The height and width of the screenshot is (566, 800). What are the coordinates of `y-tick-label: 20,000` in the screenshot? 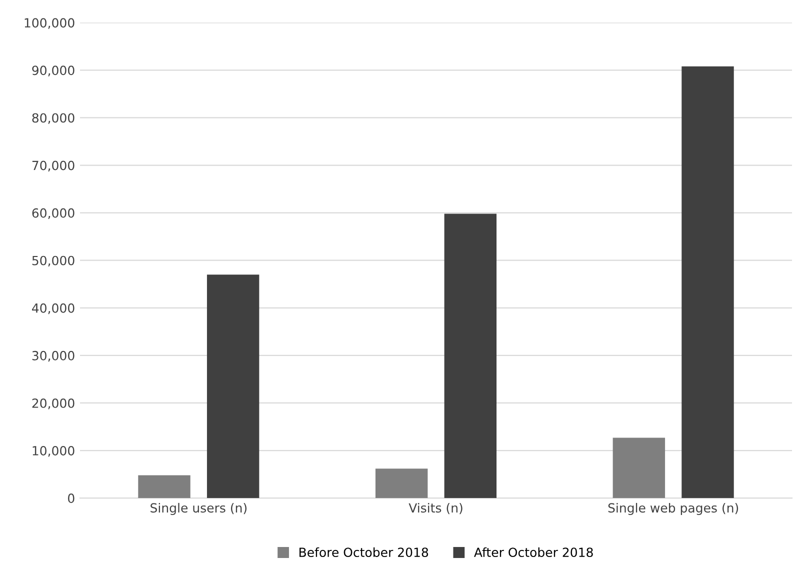 It's located at (53, 404).